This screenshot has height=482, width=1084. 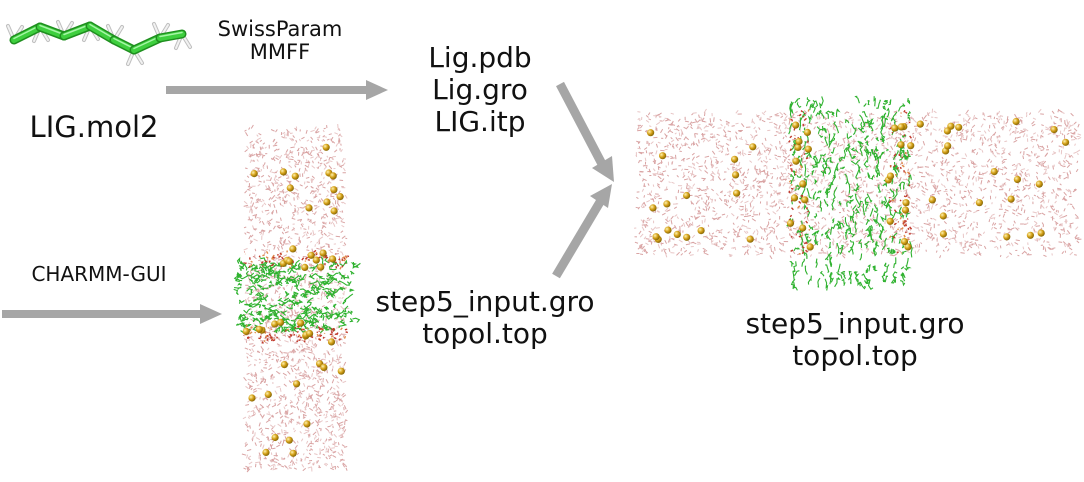 I want to click on membrane-gro-file: step5_input.gro, so click(x=485, y=302).